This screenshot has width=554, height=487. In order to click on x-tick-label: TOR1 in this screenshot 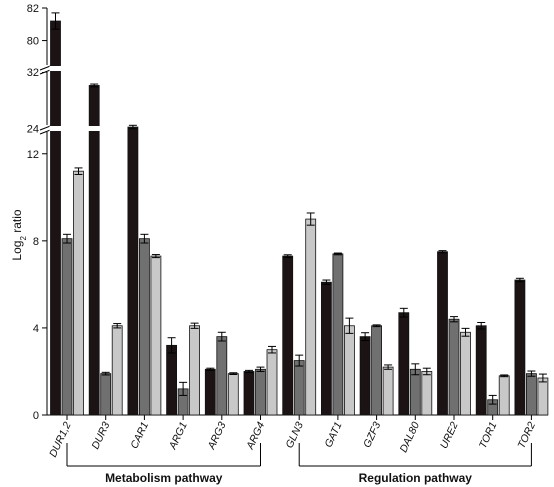, I will do `click(488, 435)`.